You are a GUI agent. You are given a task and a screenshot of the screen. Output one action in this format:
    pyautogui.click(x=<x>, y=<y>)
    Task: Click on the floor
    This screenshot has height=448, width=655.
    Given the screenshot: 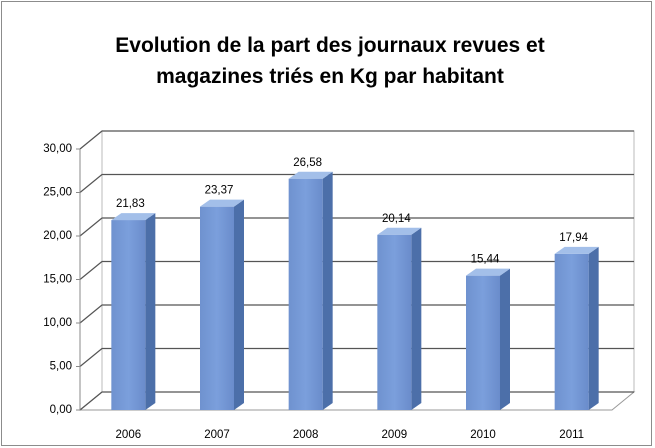 What is the action you would take?
    pyautogui.click(x=357, y=401)
    